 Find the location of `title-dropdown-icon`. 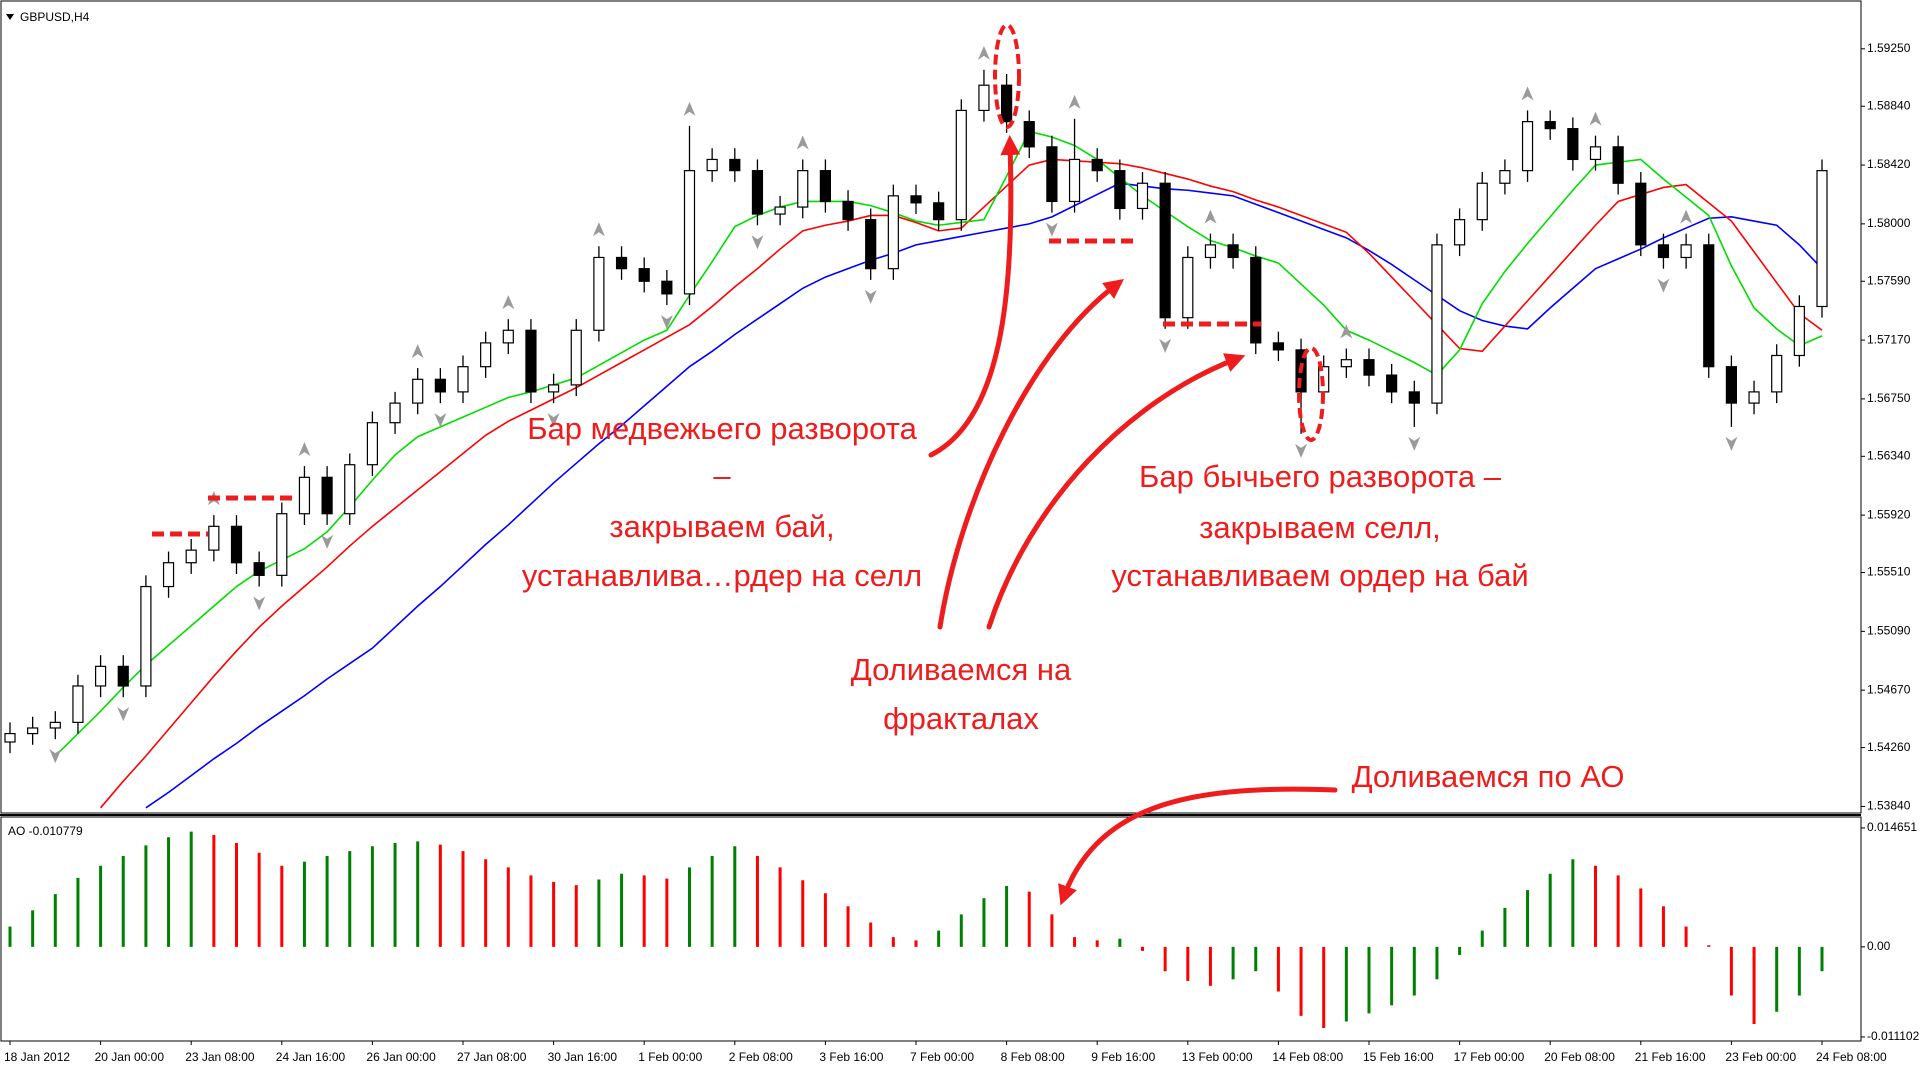

title-dropdown-icon is located at coordinates (10, 17).